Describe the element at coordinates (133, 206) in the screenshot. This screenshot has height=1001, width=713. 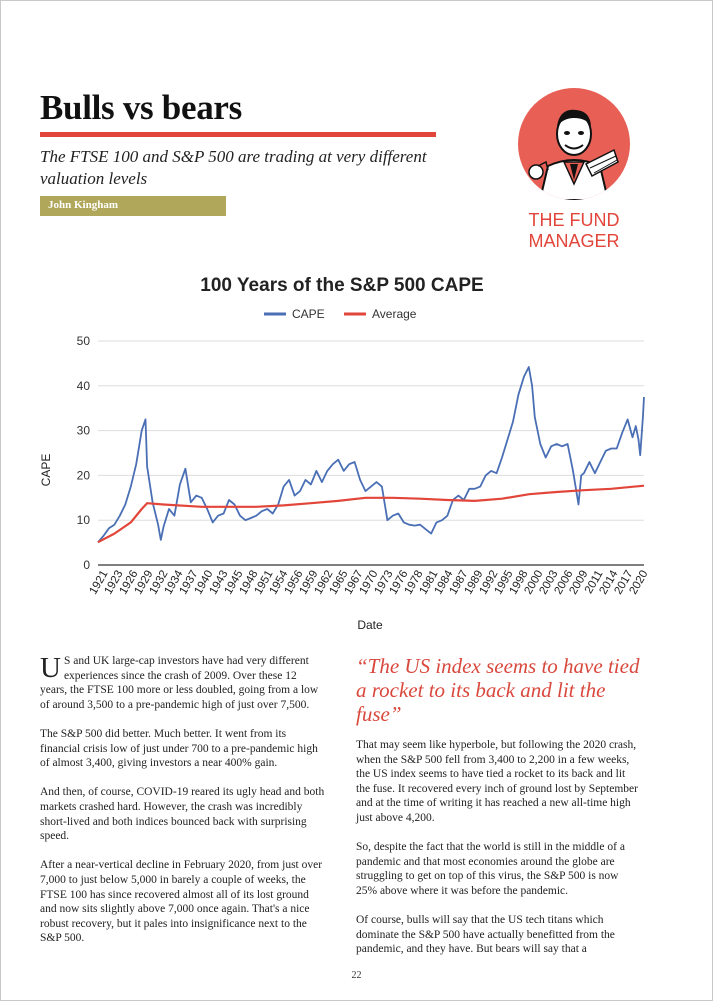
I see `byline: John Kingham` at that location.